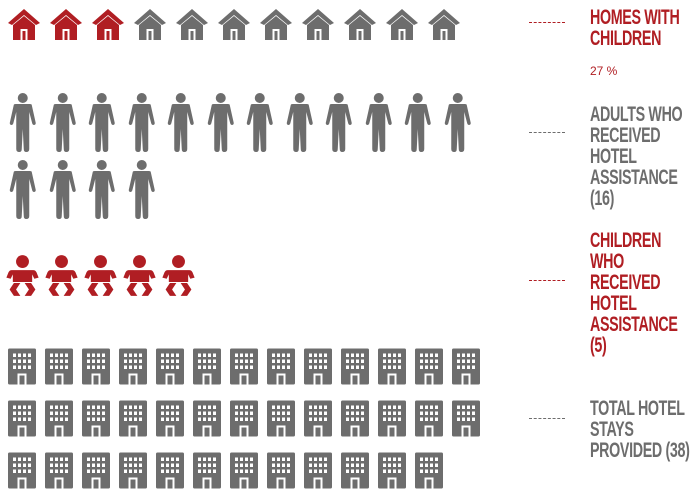 The image size is (693, 497). I want to click on homes-percent: 27 %, so click(604, 71).